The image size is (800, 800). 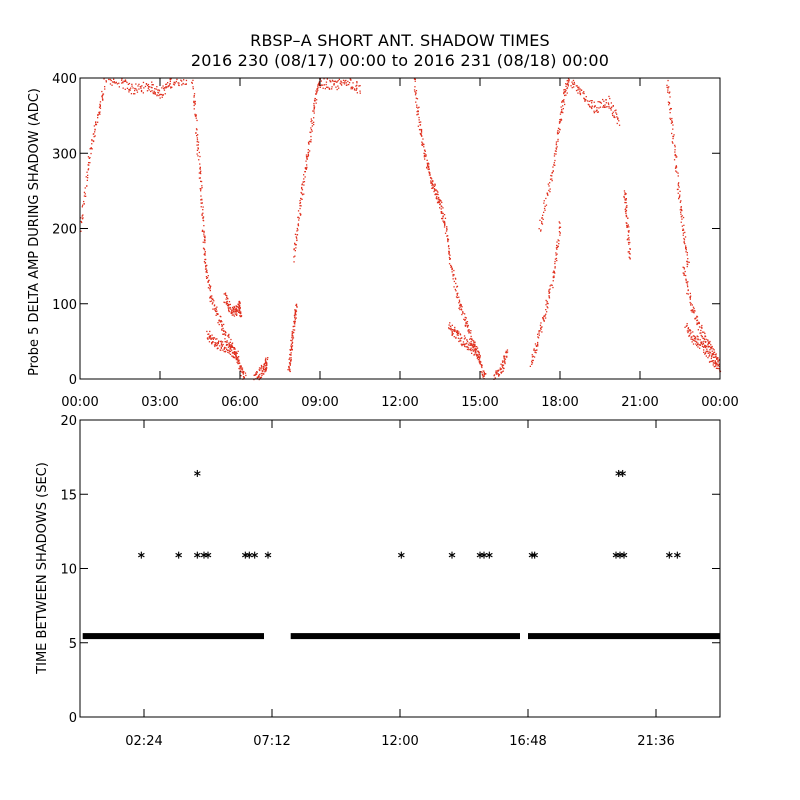 I want to click on asterisk-stroke, so click(x=254, y=555).